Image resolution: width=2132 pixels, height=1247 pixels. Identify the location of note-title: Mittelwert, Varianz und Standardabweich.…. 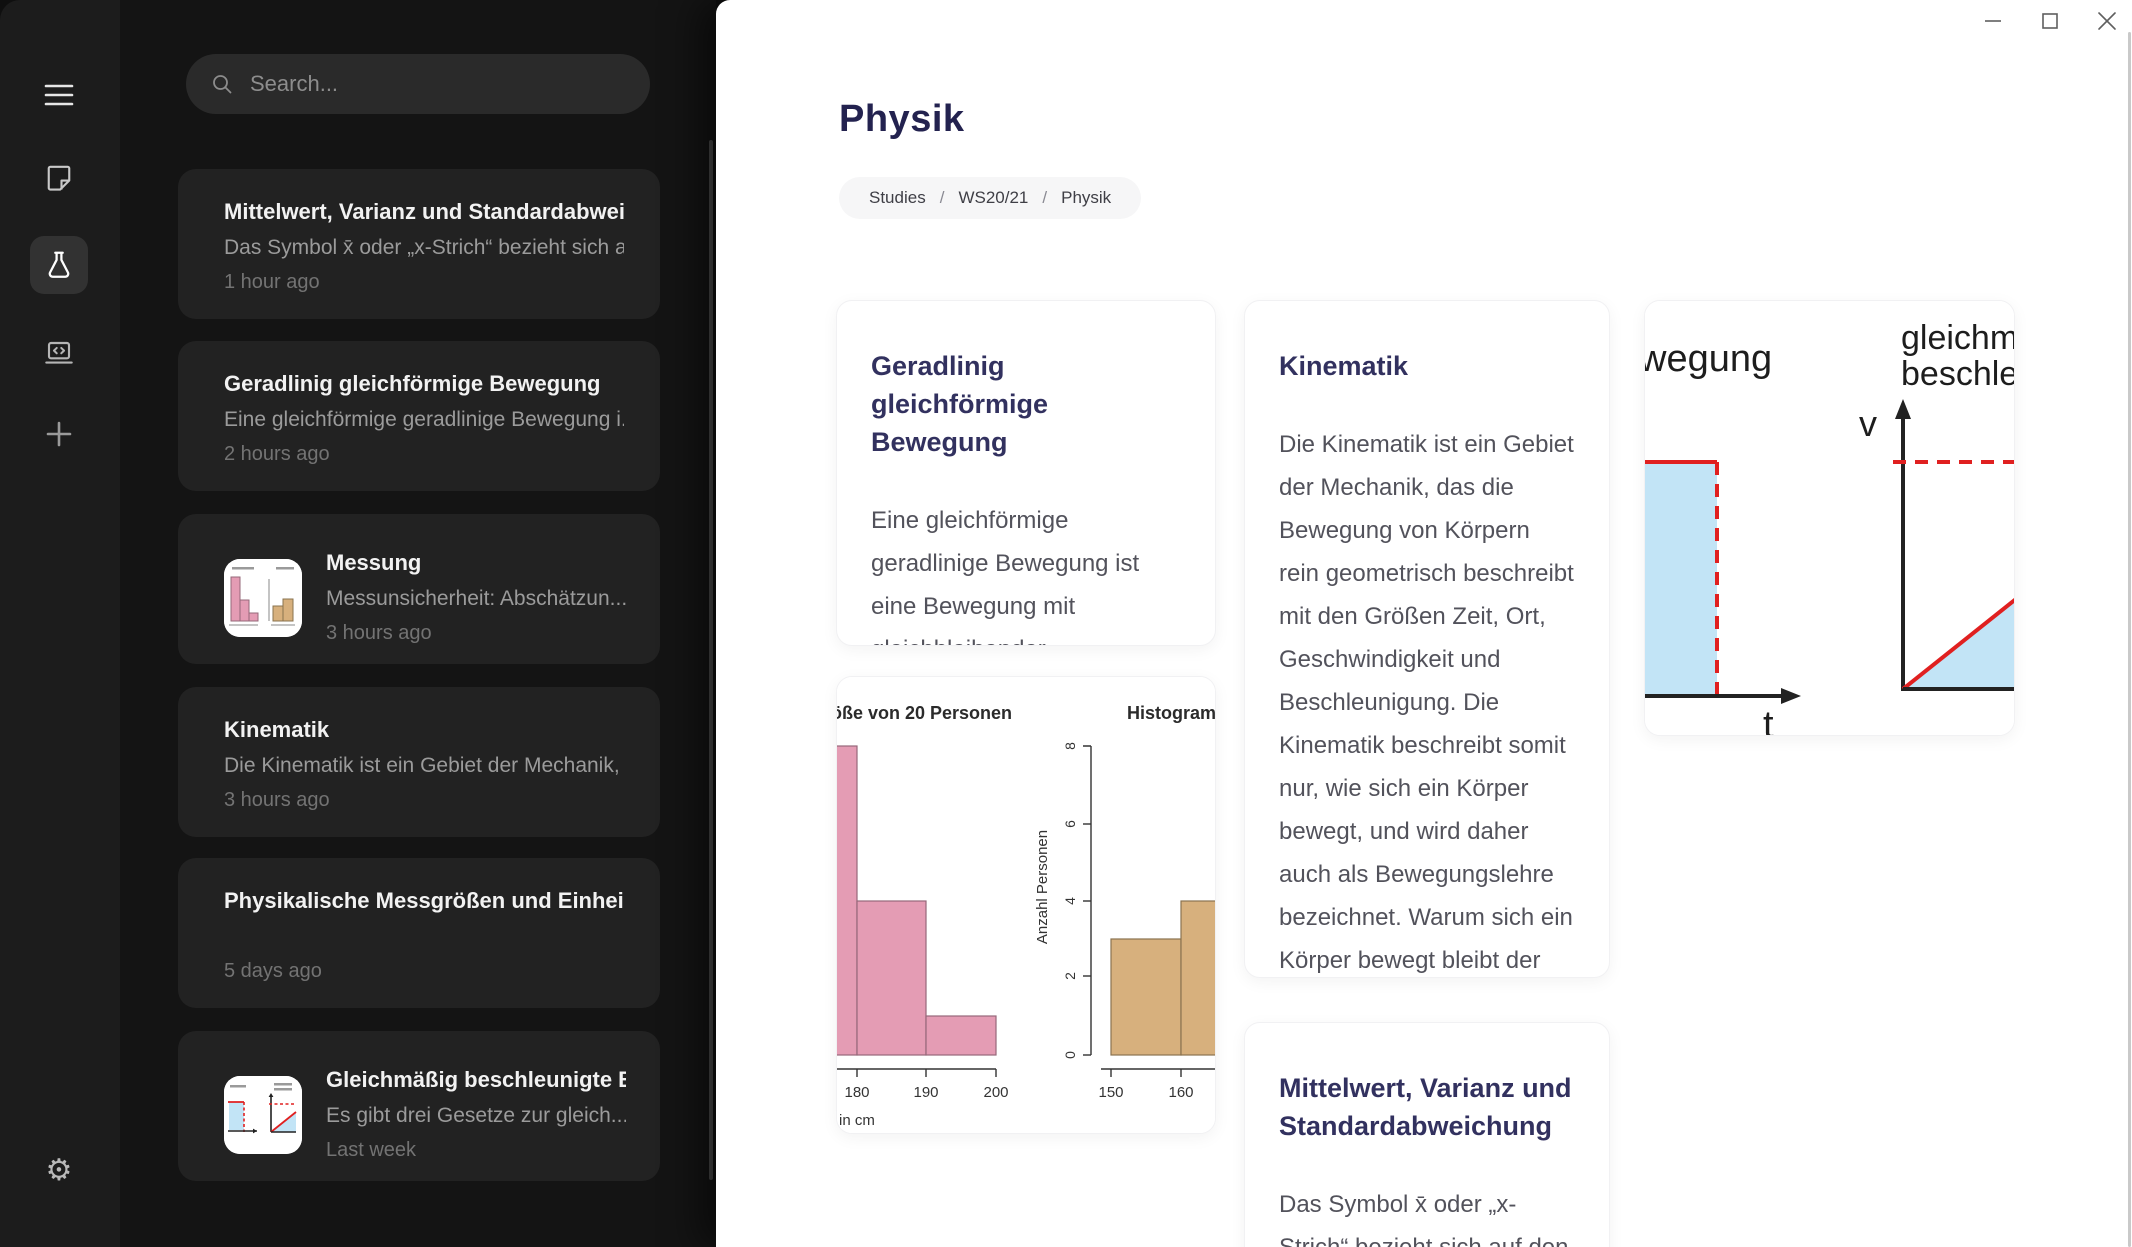
(424, 211).